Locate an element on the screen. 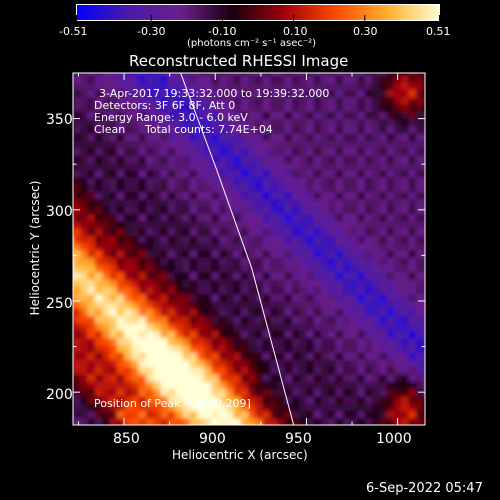 The image size is (500, 500). x-tick-label: 900 is located at coordinates (212, 439).